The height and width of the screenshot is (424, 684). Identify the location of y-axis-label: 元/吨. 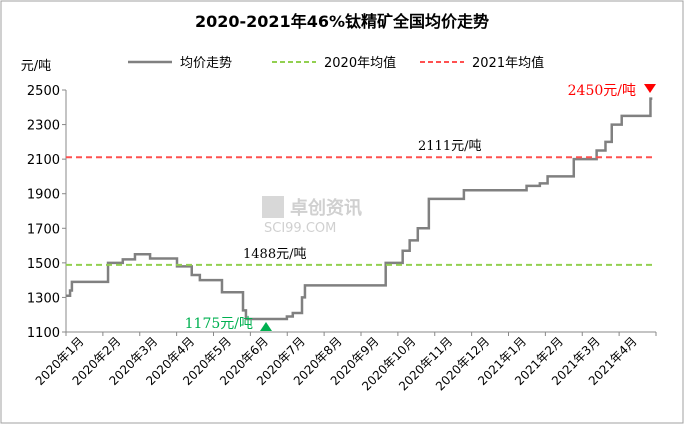
(36, 66).